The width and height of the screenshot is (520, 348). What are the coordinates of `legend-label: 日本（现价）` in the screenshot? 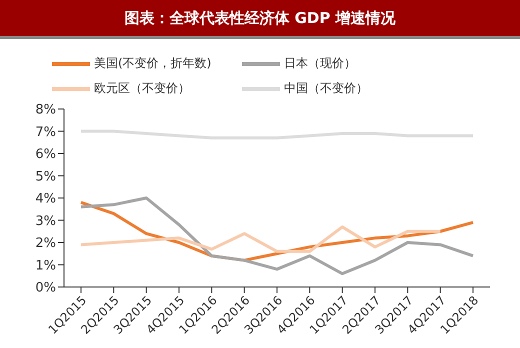 It's located at (320, 63).